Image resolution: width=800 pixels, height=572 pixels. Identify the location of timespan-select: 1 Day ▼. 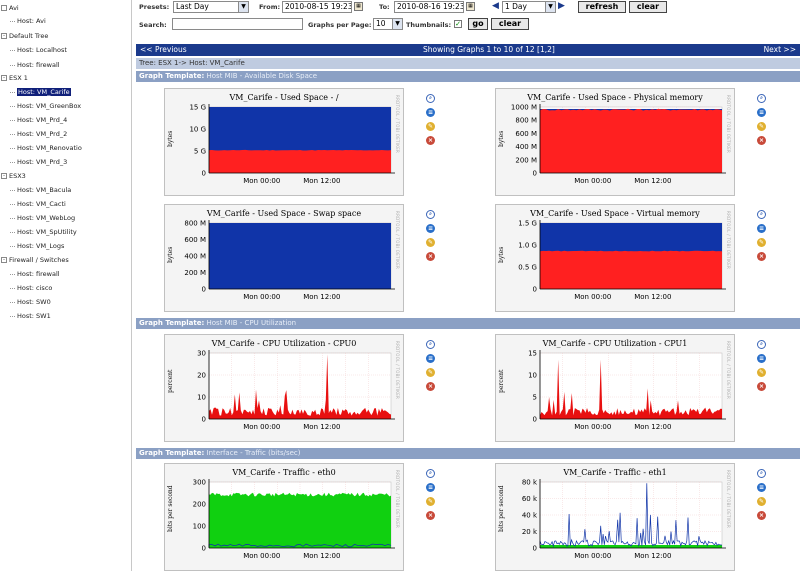
(529, 7).